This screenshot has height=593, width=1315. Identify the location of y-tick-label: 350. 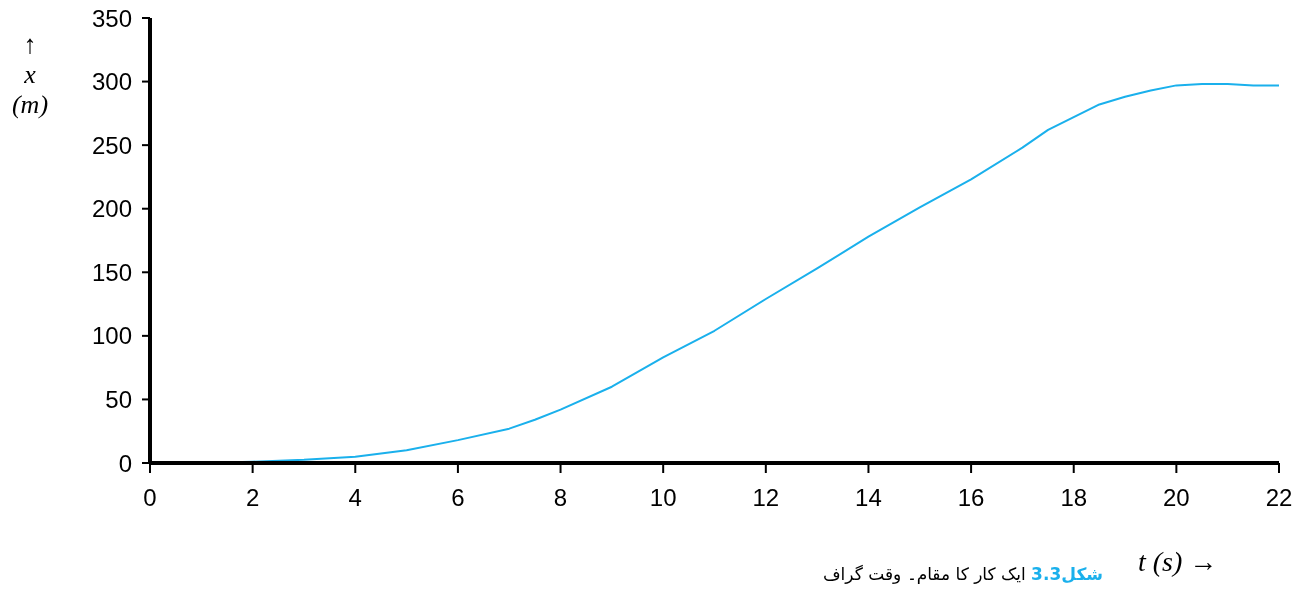
(111, 18).